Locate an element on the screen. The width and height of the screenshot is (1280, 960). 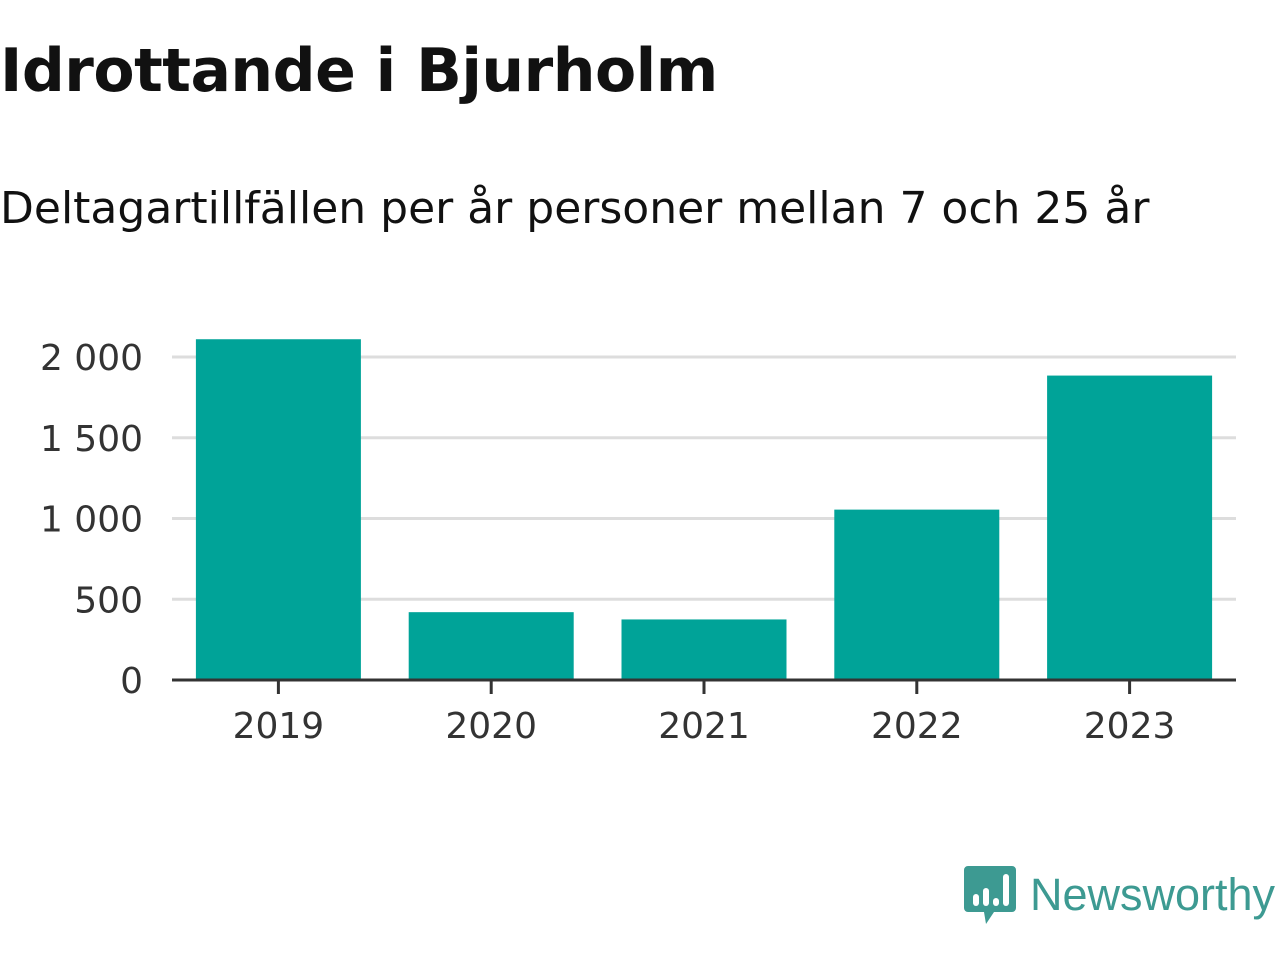
x-tick-label: 2023 is located at coordinates (1130, 726).